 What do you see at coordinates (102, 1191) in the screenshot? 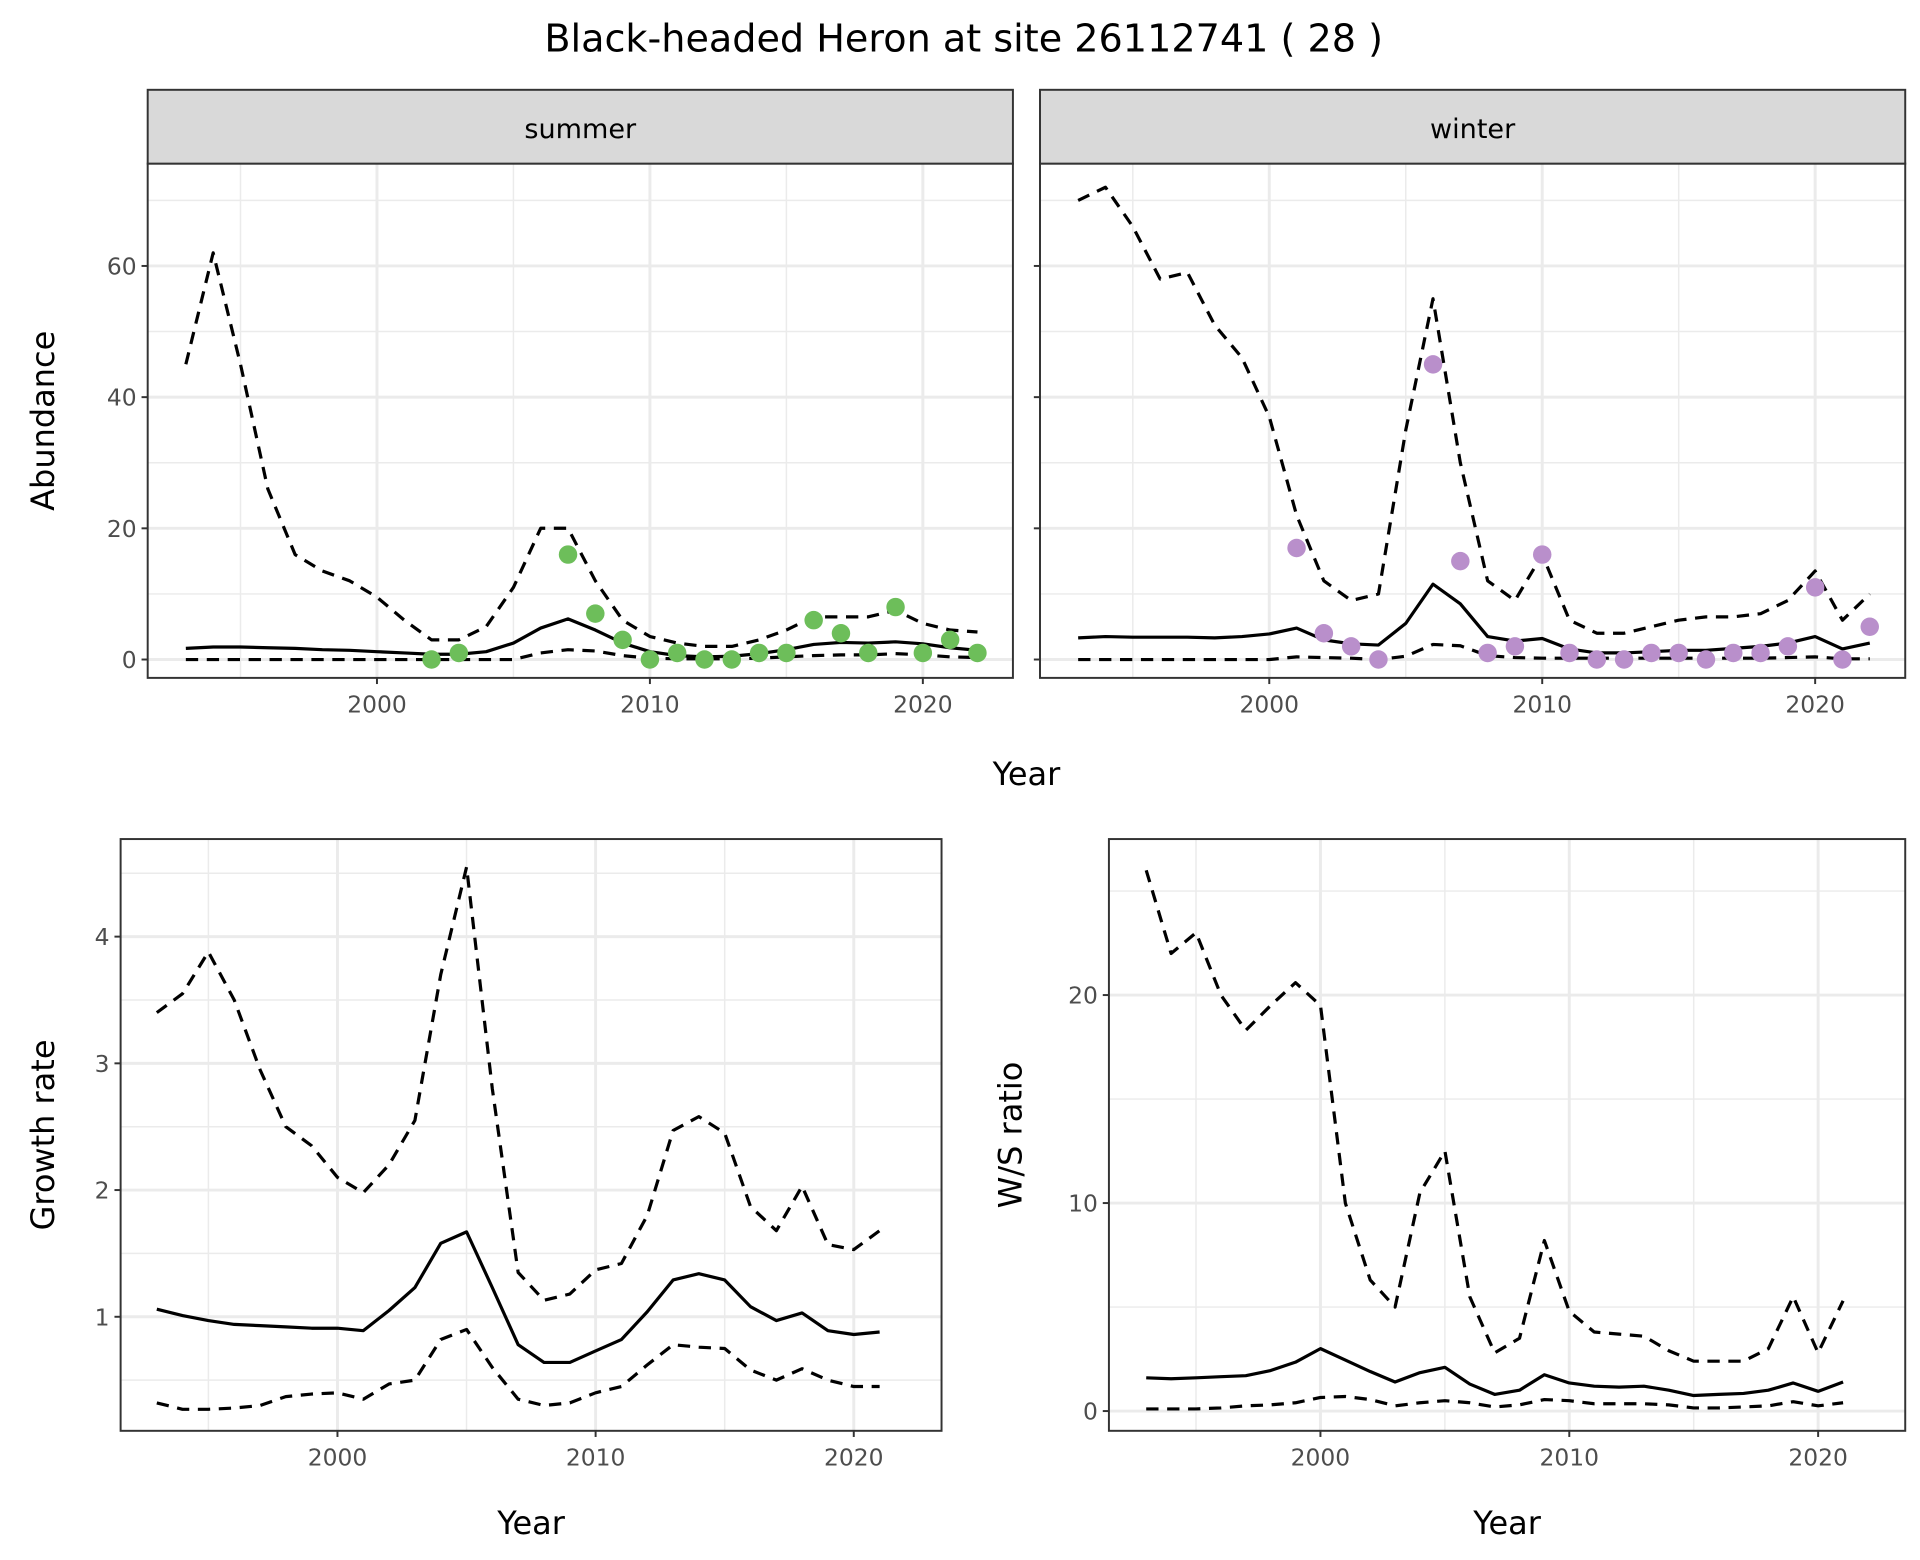
I see `y-tick-label: 2` at bounding box center [102, 1191].